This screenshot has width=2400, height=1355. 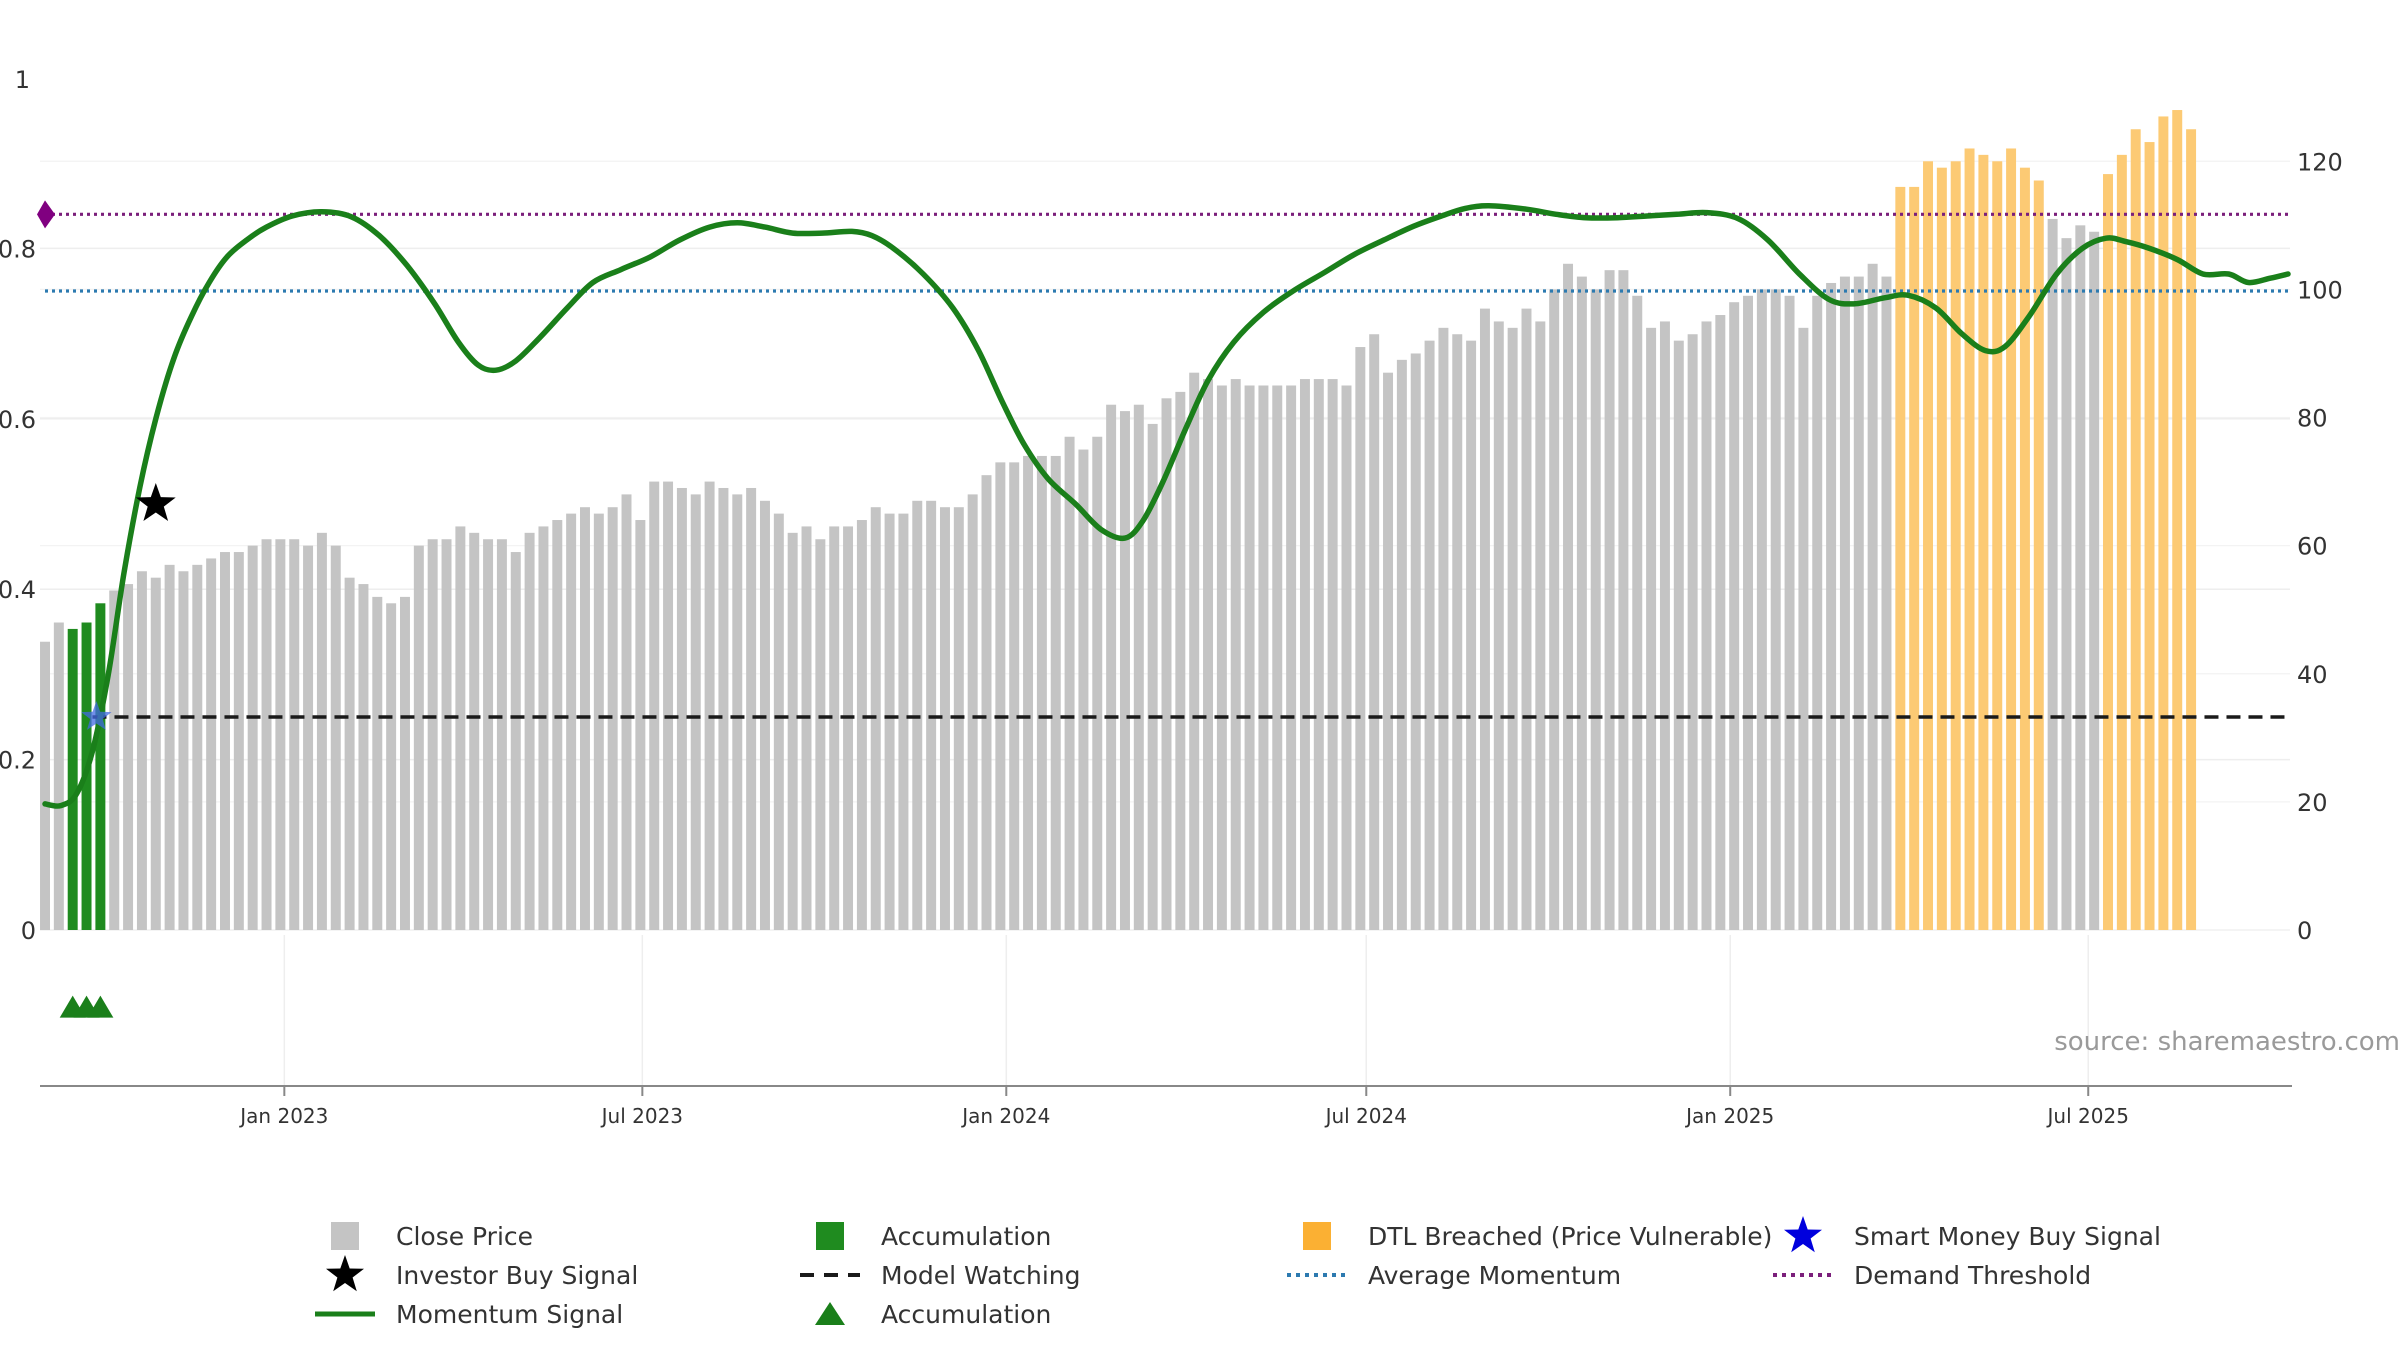 I want to click on x-tick-label: Jan 2023, so click(x=283, y=1116).